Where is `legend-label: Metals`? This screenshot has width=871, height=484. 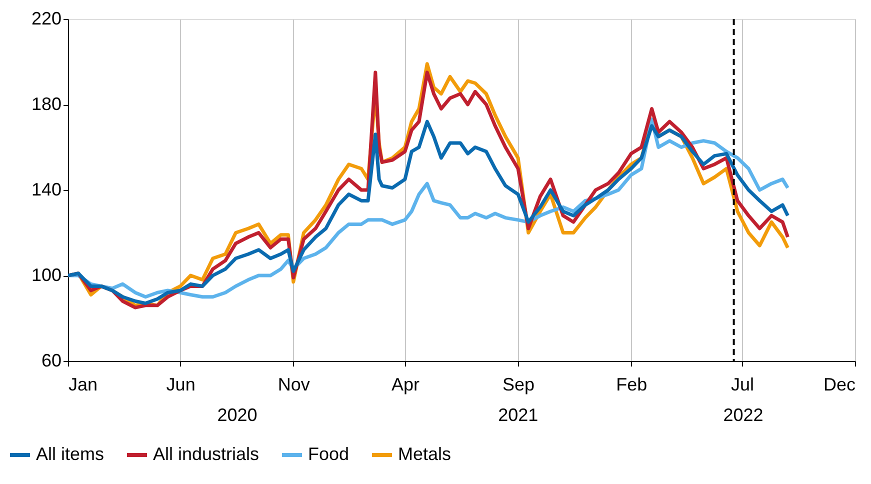
legend-label: Metals is located at coordinates (425, 454).